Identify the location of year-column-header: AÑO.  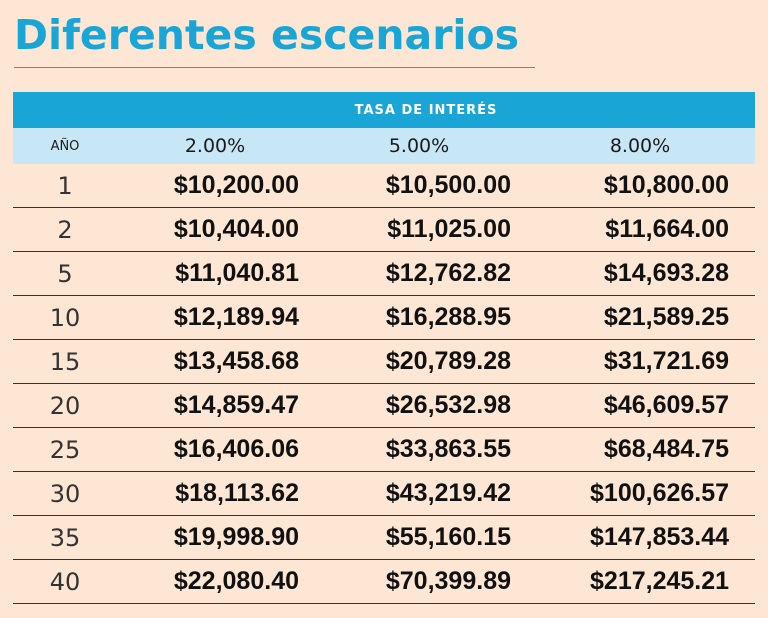
(65, 146).